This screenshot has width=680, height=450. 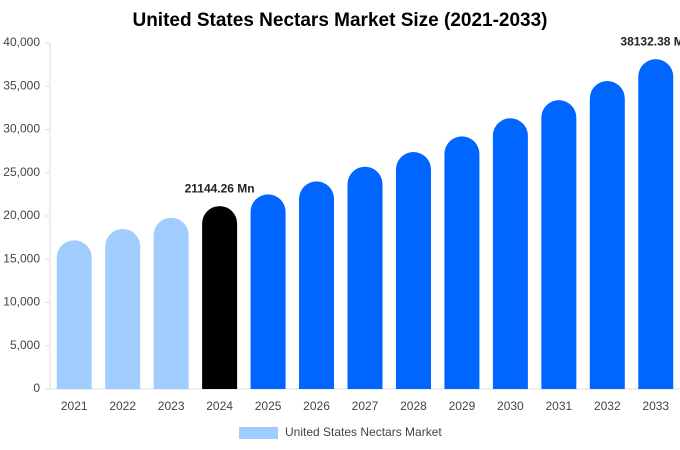 What do you see at coordinates (21, 215) in the screenshot?
I see `y-tick-label: 20,000` at bounding box center [21, 215].